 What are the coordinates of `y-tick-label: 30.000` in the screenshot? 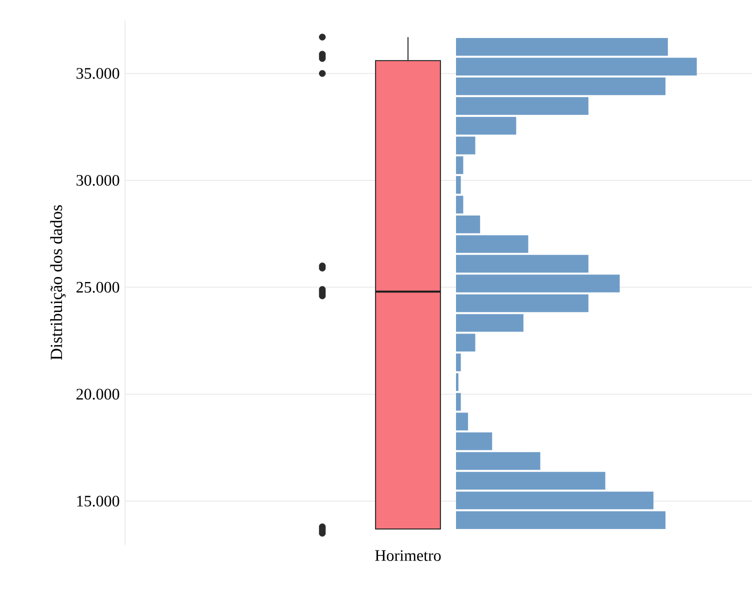 It's located at (98, 180).